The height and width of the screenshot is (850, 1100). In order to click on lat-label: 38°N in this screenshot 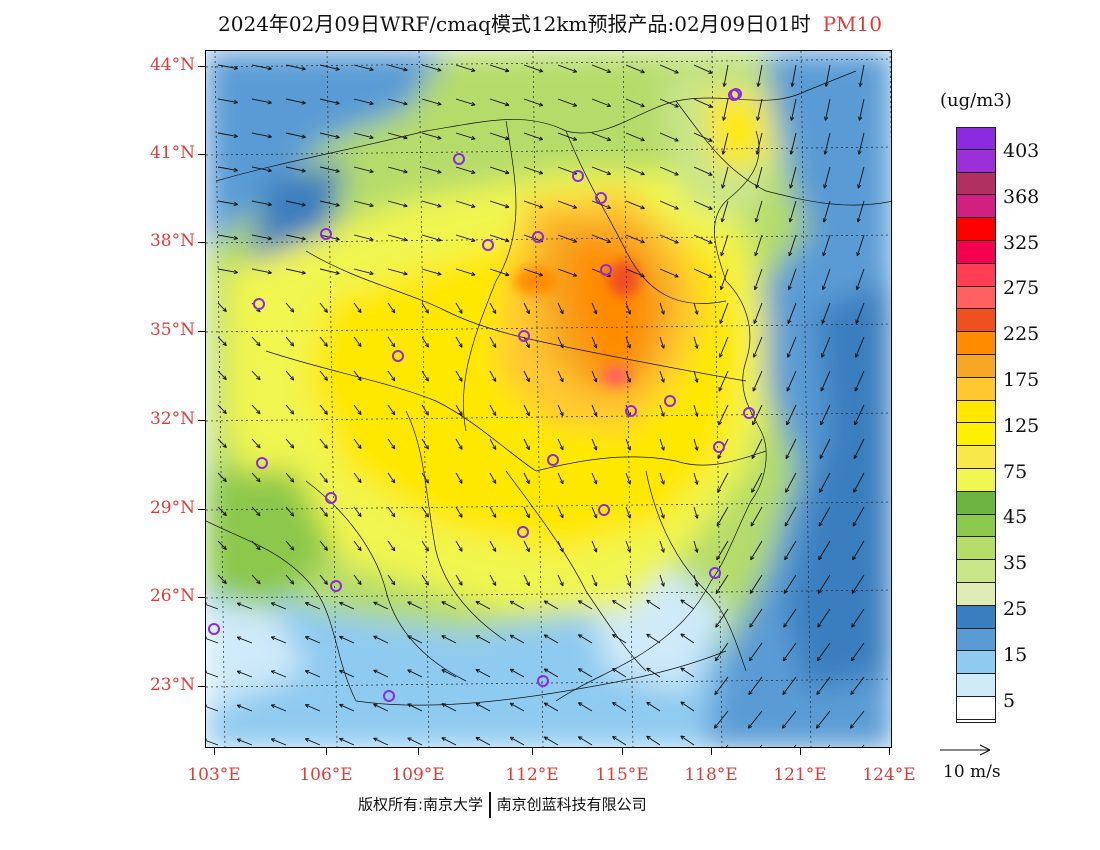, I will do `click(172, 241)`.